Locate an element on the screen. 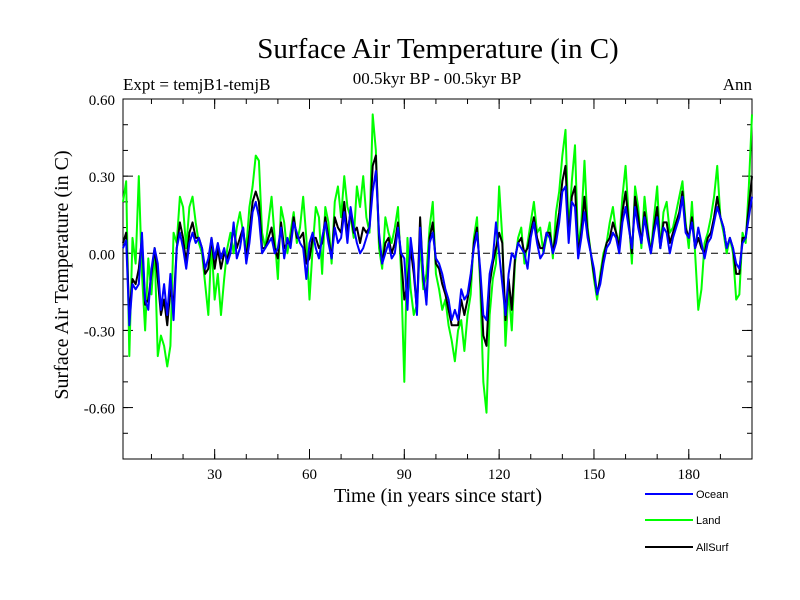 This screenshot has height=600, width=800. x-tick-label: 30 is located at coordinates (214, 475).